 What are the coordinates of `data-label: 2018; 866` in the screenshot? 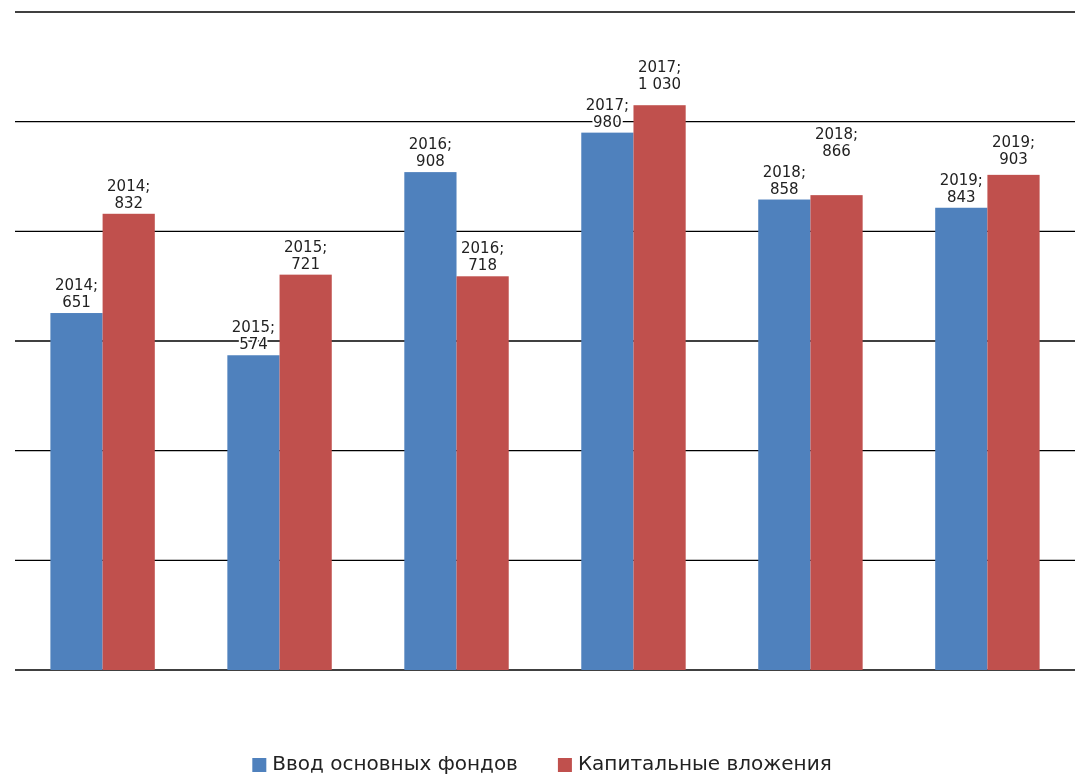 It's located at (836, 142).